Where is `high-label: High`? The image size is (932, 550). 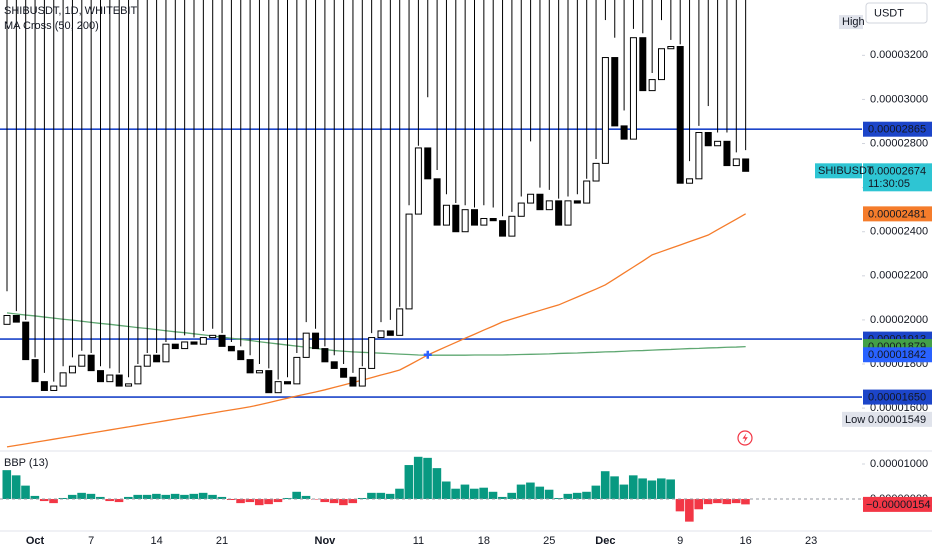 high-label: High is located at coordinates (853, 22).